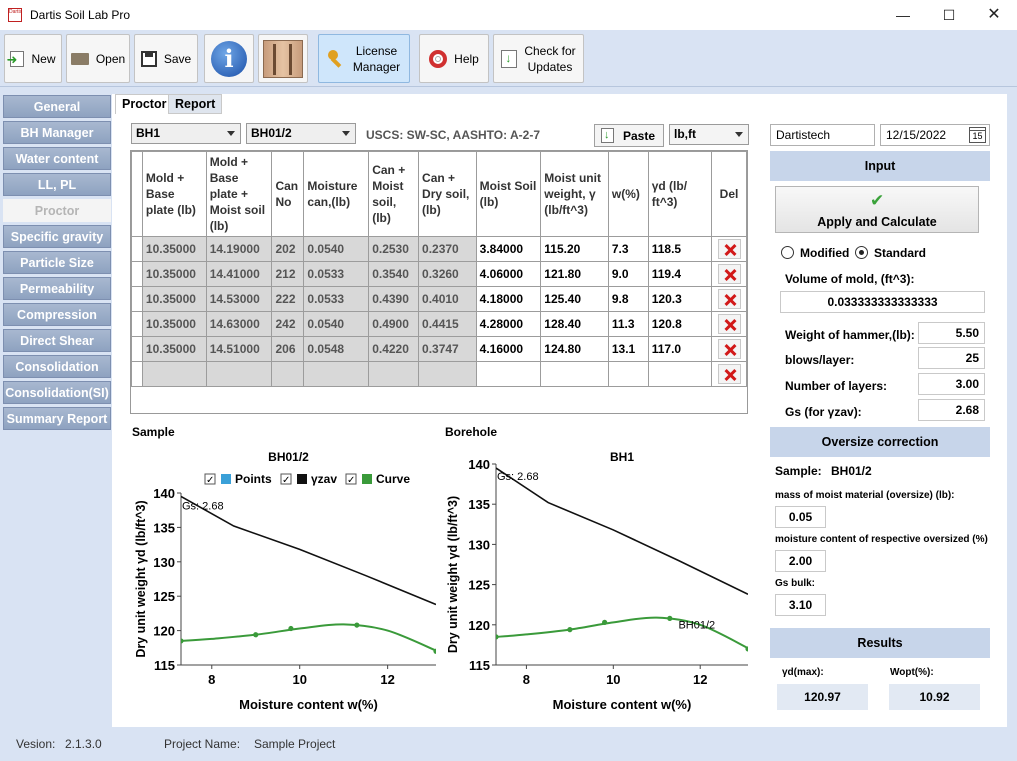 The height and width of the screenshot is (761, 1017). What do you see at coordinates (447, 324) in the screenshot?
I see `table-cell: 0.4415` at bounding box center [447, 324].